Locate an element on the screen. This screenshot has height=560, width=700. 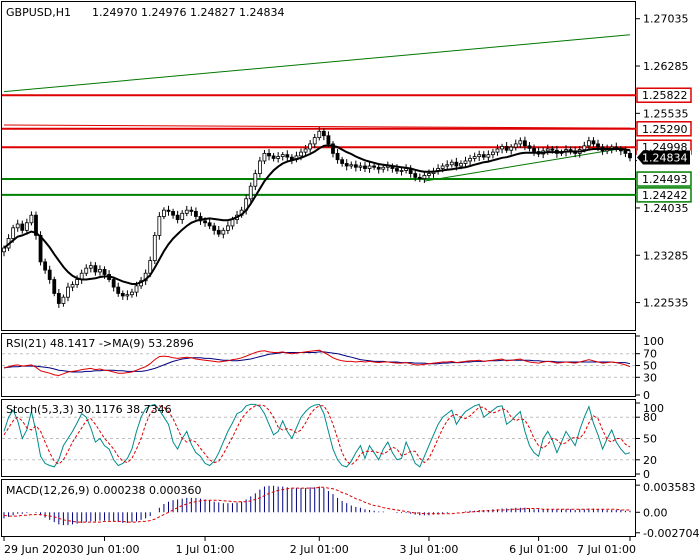
price-tick-label: 1.22535 is located at coordinates (666, 303).